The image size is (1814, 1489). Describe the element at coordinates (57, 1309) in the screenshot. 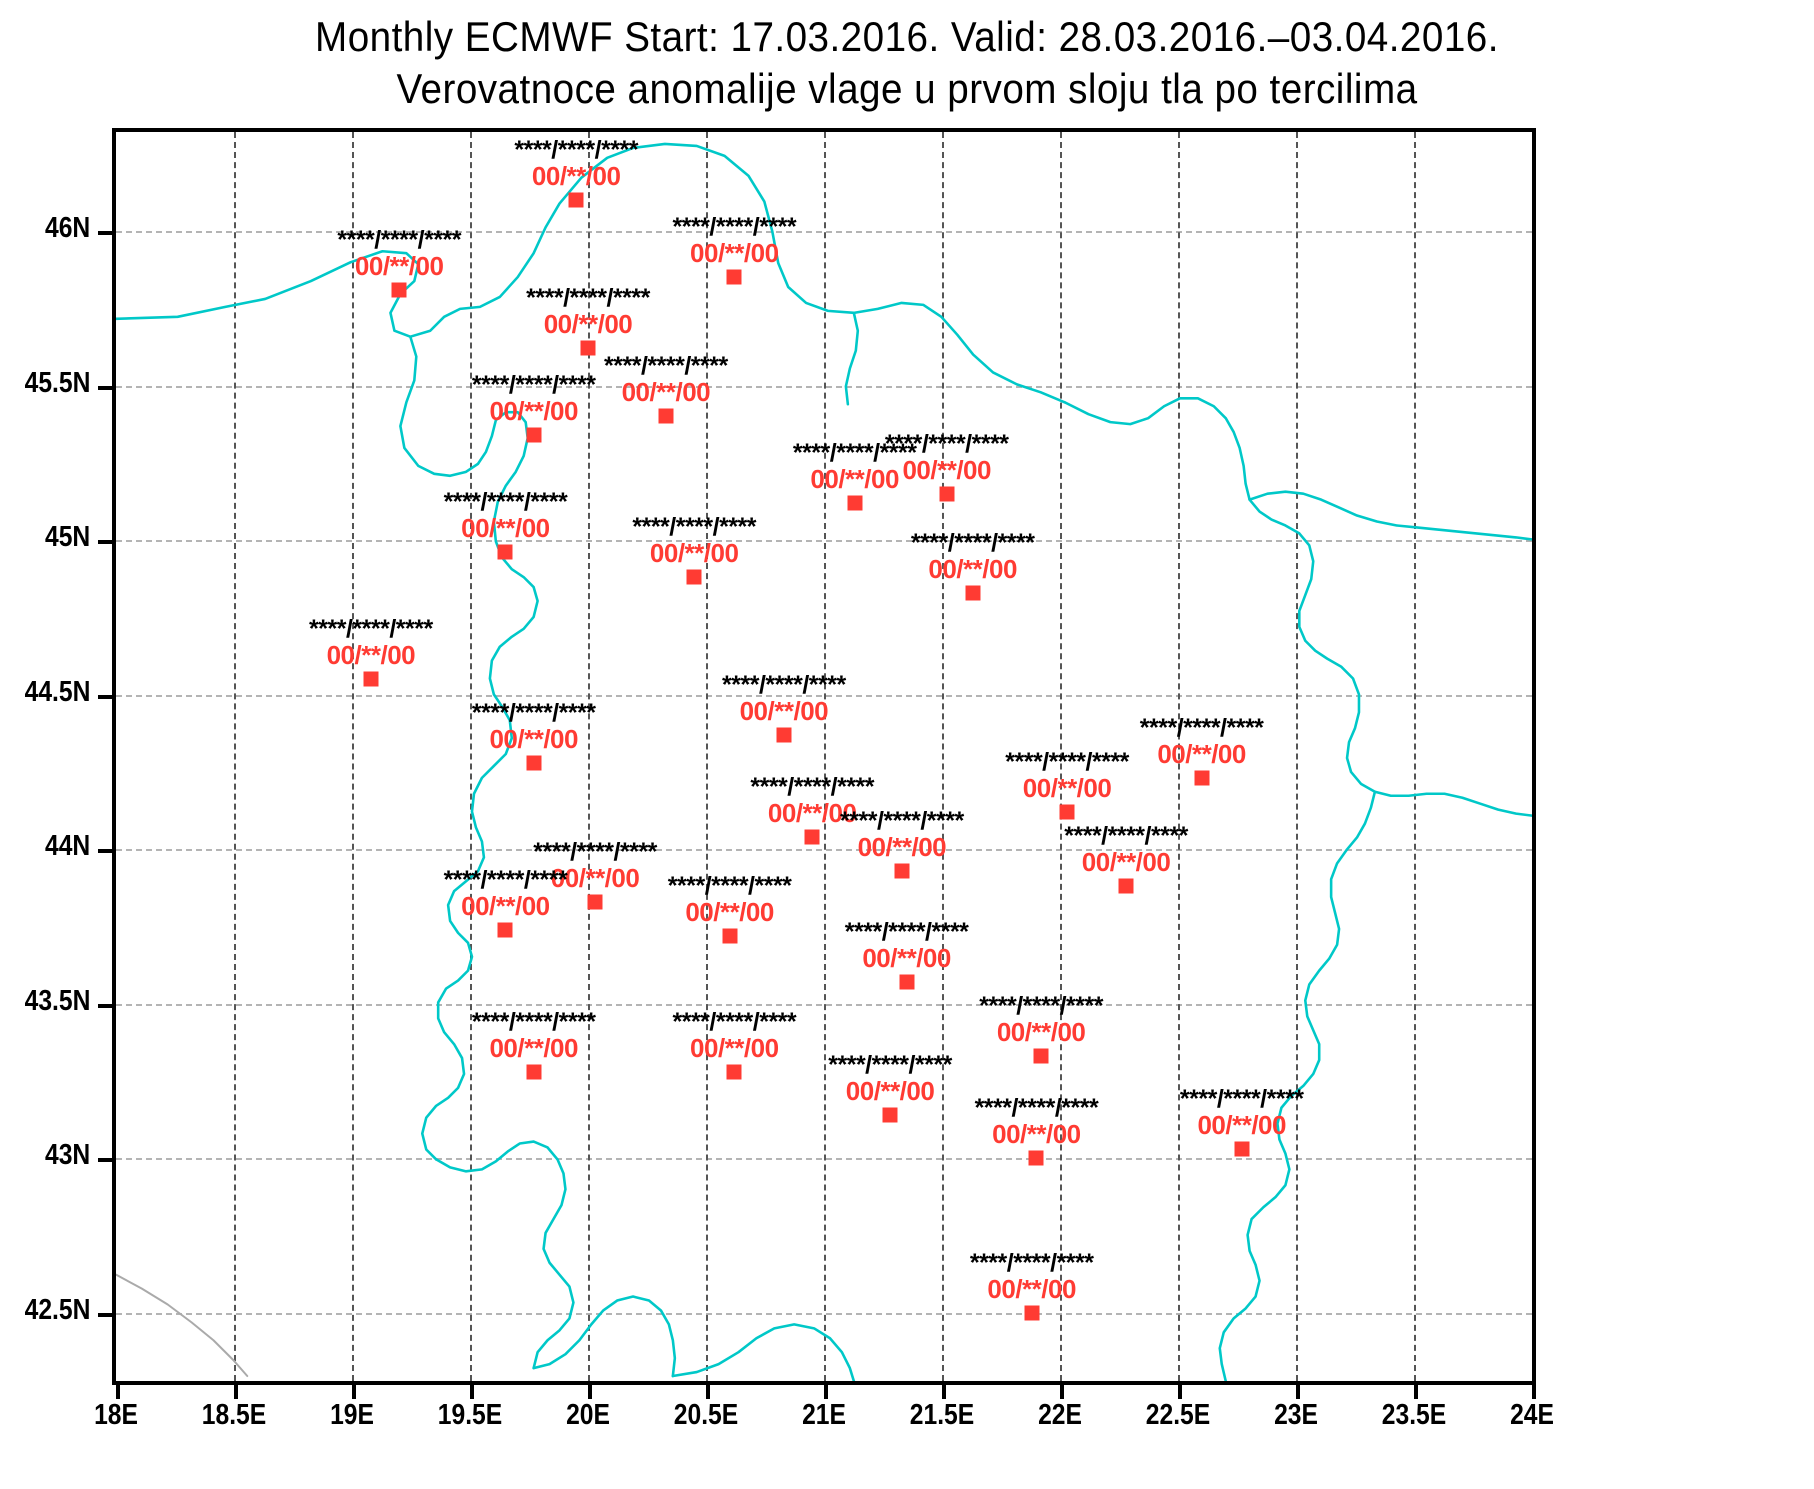

I see `y-axis-tick-label: 42.5N` at that location.